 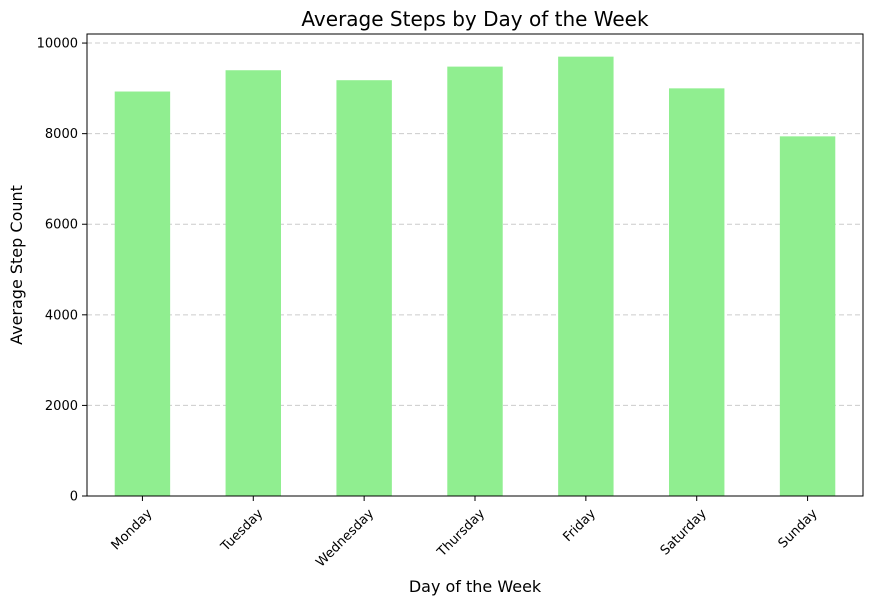 I want to click on y-axis-label: Average Step Count, so click(x=16, y=265).